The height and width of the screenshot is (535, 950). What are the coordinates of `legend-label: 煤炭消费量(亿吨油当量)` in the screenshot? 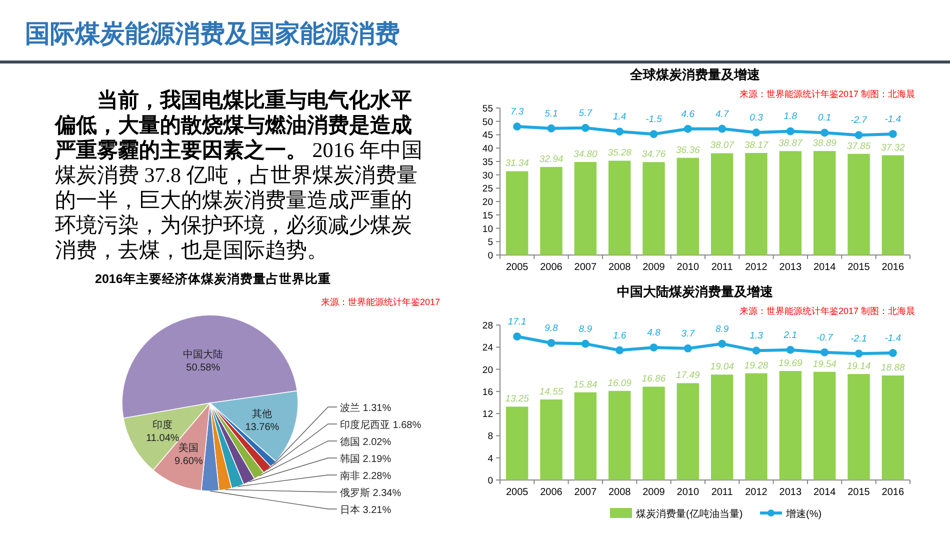 It's located at (689, 514).